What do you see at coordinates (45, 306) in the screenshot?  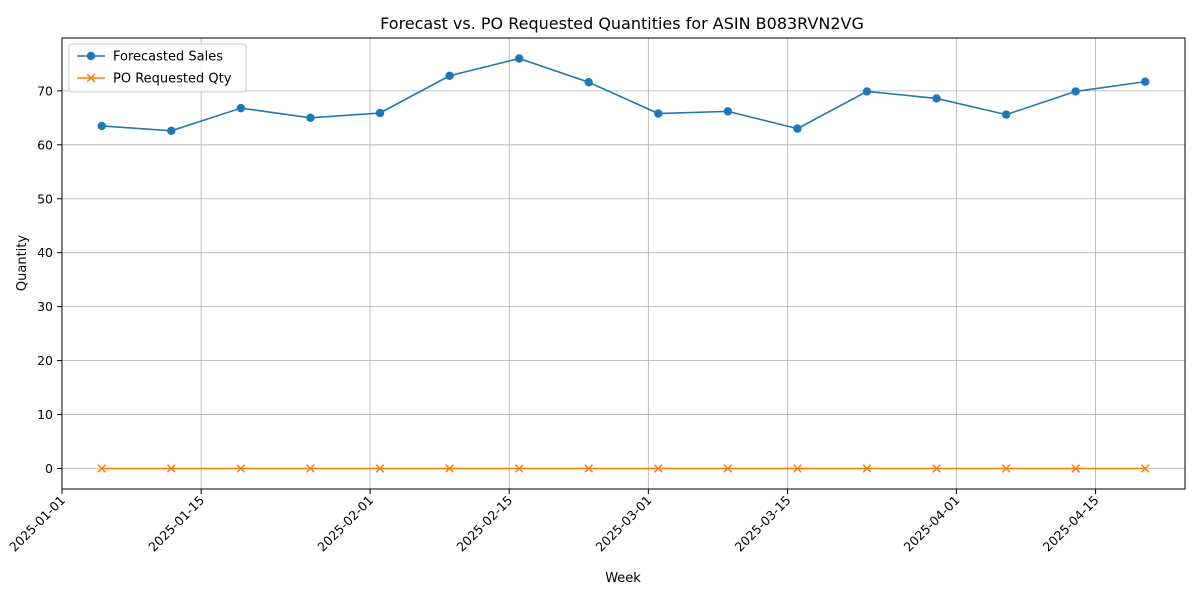 I see `y-tick-label: 30` at bounding box center [45, 306].